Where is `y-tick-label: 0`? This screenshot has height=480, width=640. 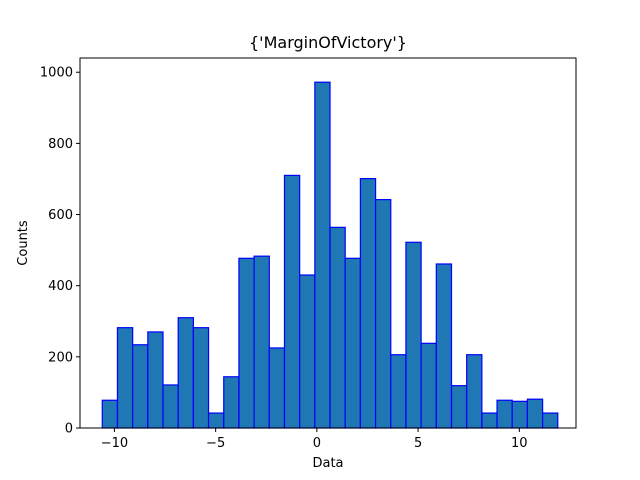 y-tick-label: 0 is located at coordinates (69, 429).